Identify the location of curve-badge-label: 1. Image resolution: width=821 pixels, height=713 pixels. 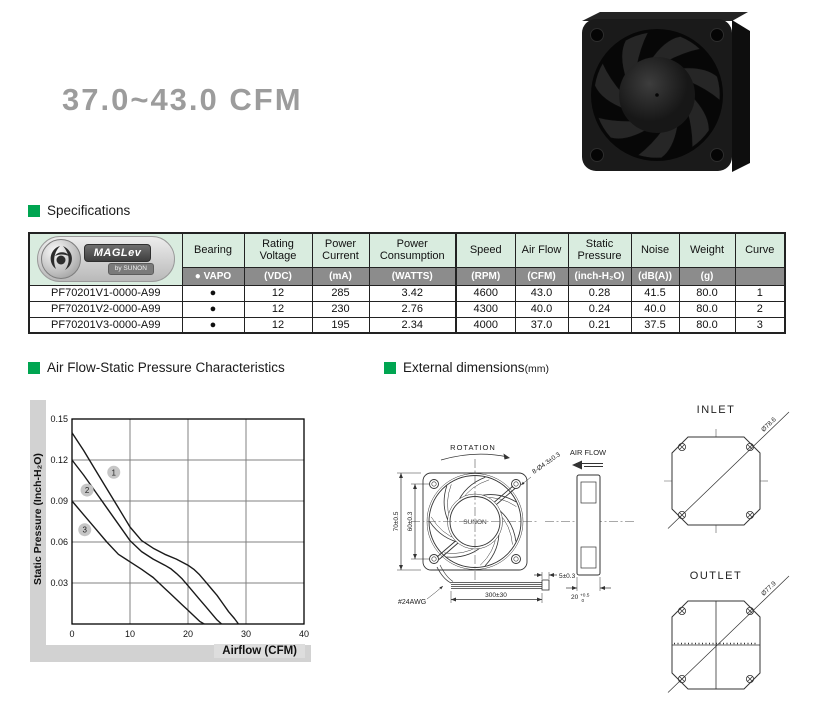
(114, 472).